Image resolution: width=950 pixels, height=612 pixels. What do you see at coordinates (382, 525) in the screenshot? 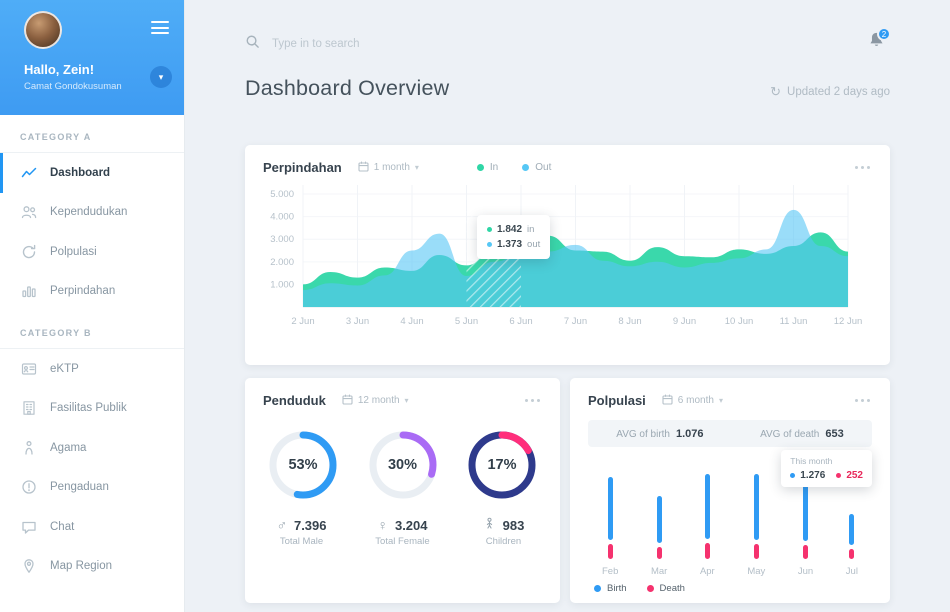
I see `female-icon: ♀` at bounding box center [382, 525].